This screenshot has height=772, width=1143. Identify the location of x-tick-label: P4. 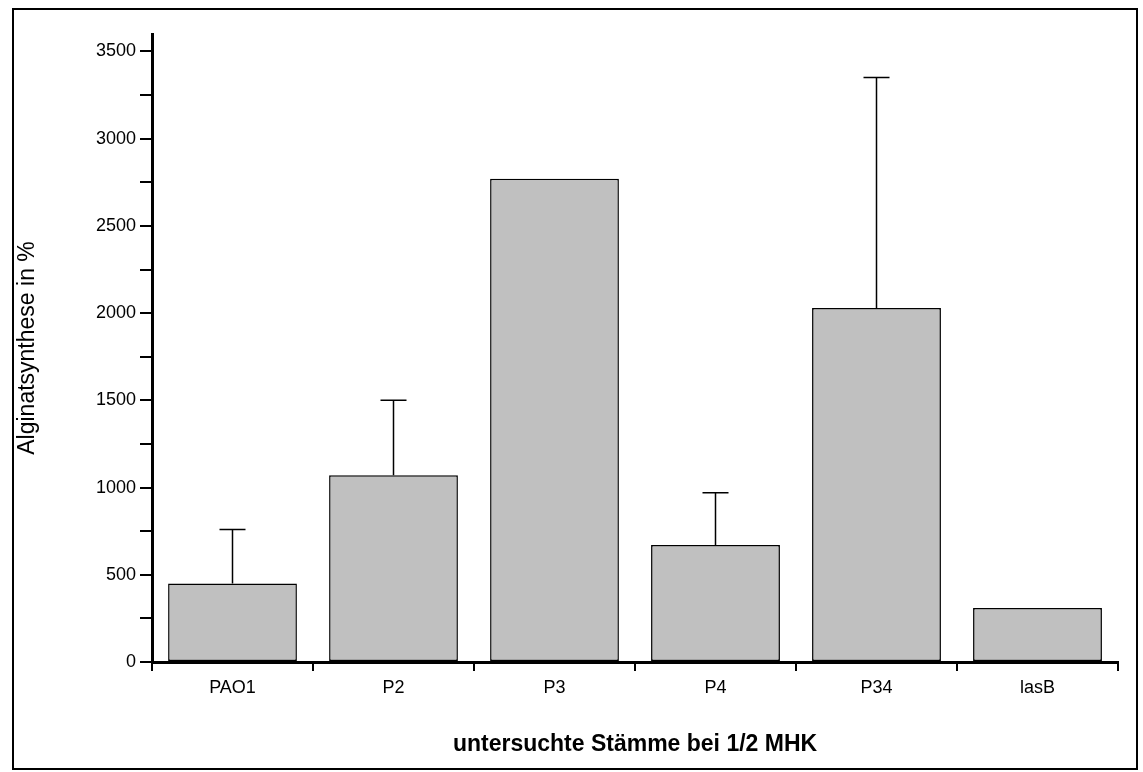
(715, 686).